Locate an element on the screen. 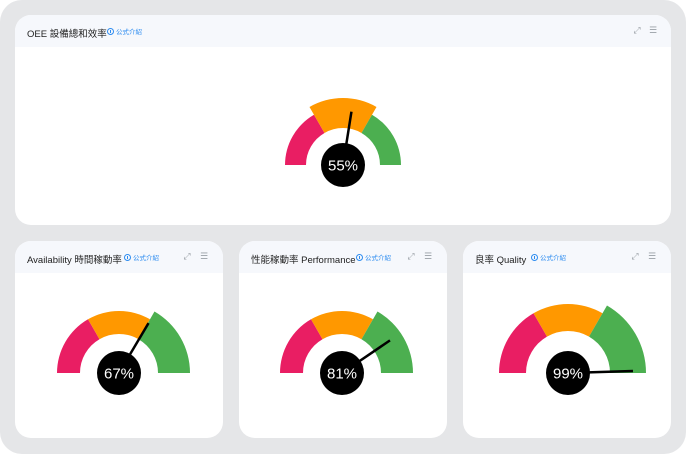 The height and width of the screenshot is (454, 686). card-header: OEE 設備總和效率 公式介紹 ⤢ ☰ is located at coordinates (343, 31).